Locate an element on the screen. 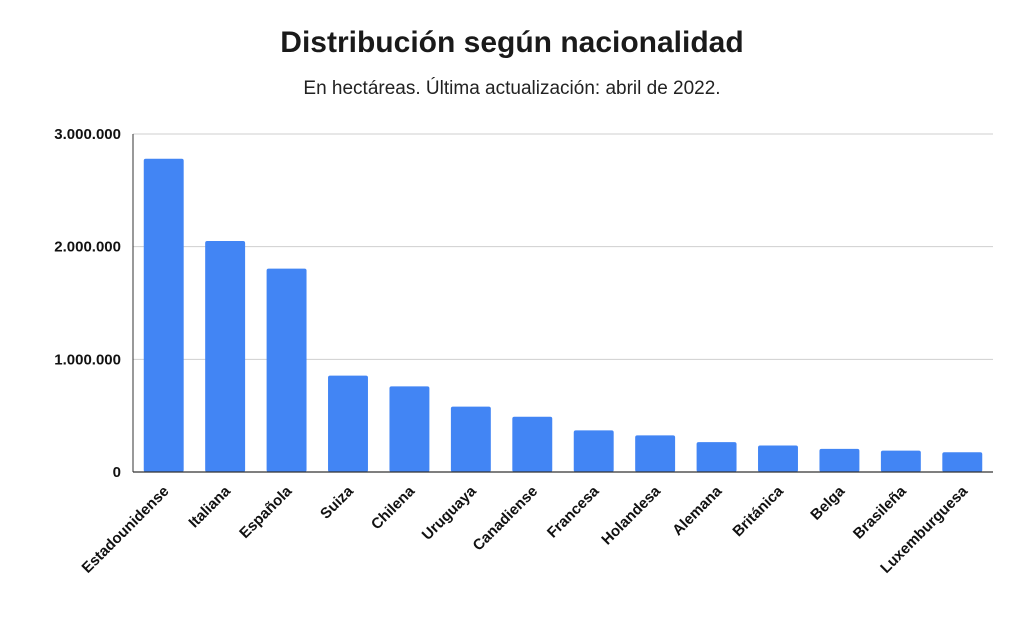 The height and width of the screenshot is (633, 1024). y-tick-label: 0 is located at coordinates (117, 472).